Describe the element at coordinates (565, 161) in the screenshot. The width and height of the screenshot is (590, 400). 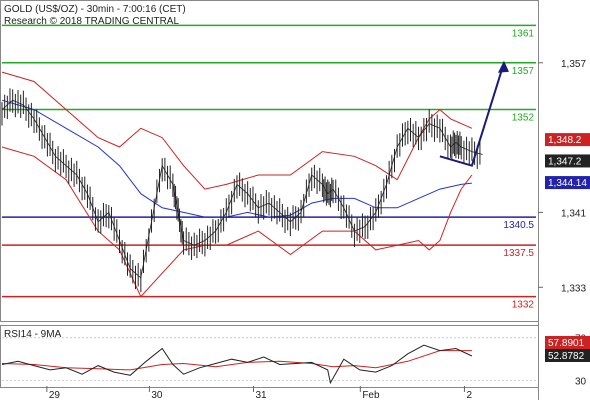
I see `price-tag-label: 1,347.2` at that location.